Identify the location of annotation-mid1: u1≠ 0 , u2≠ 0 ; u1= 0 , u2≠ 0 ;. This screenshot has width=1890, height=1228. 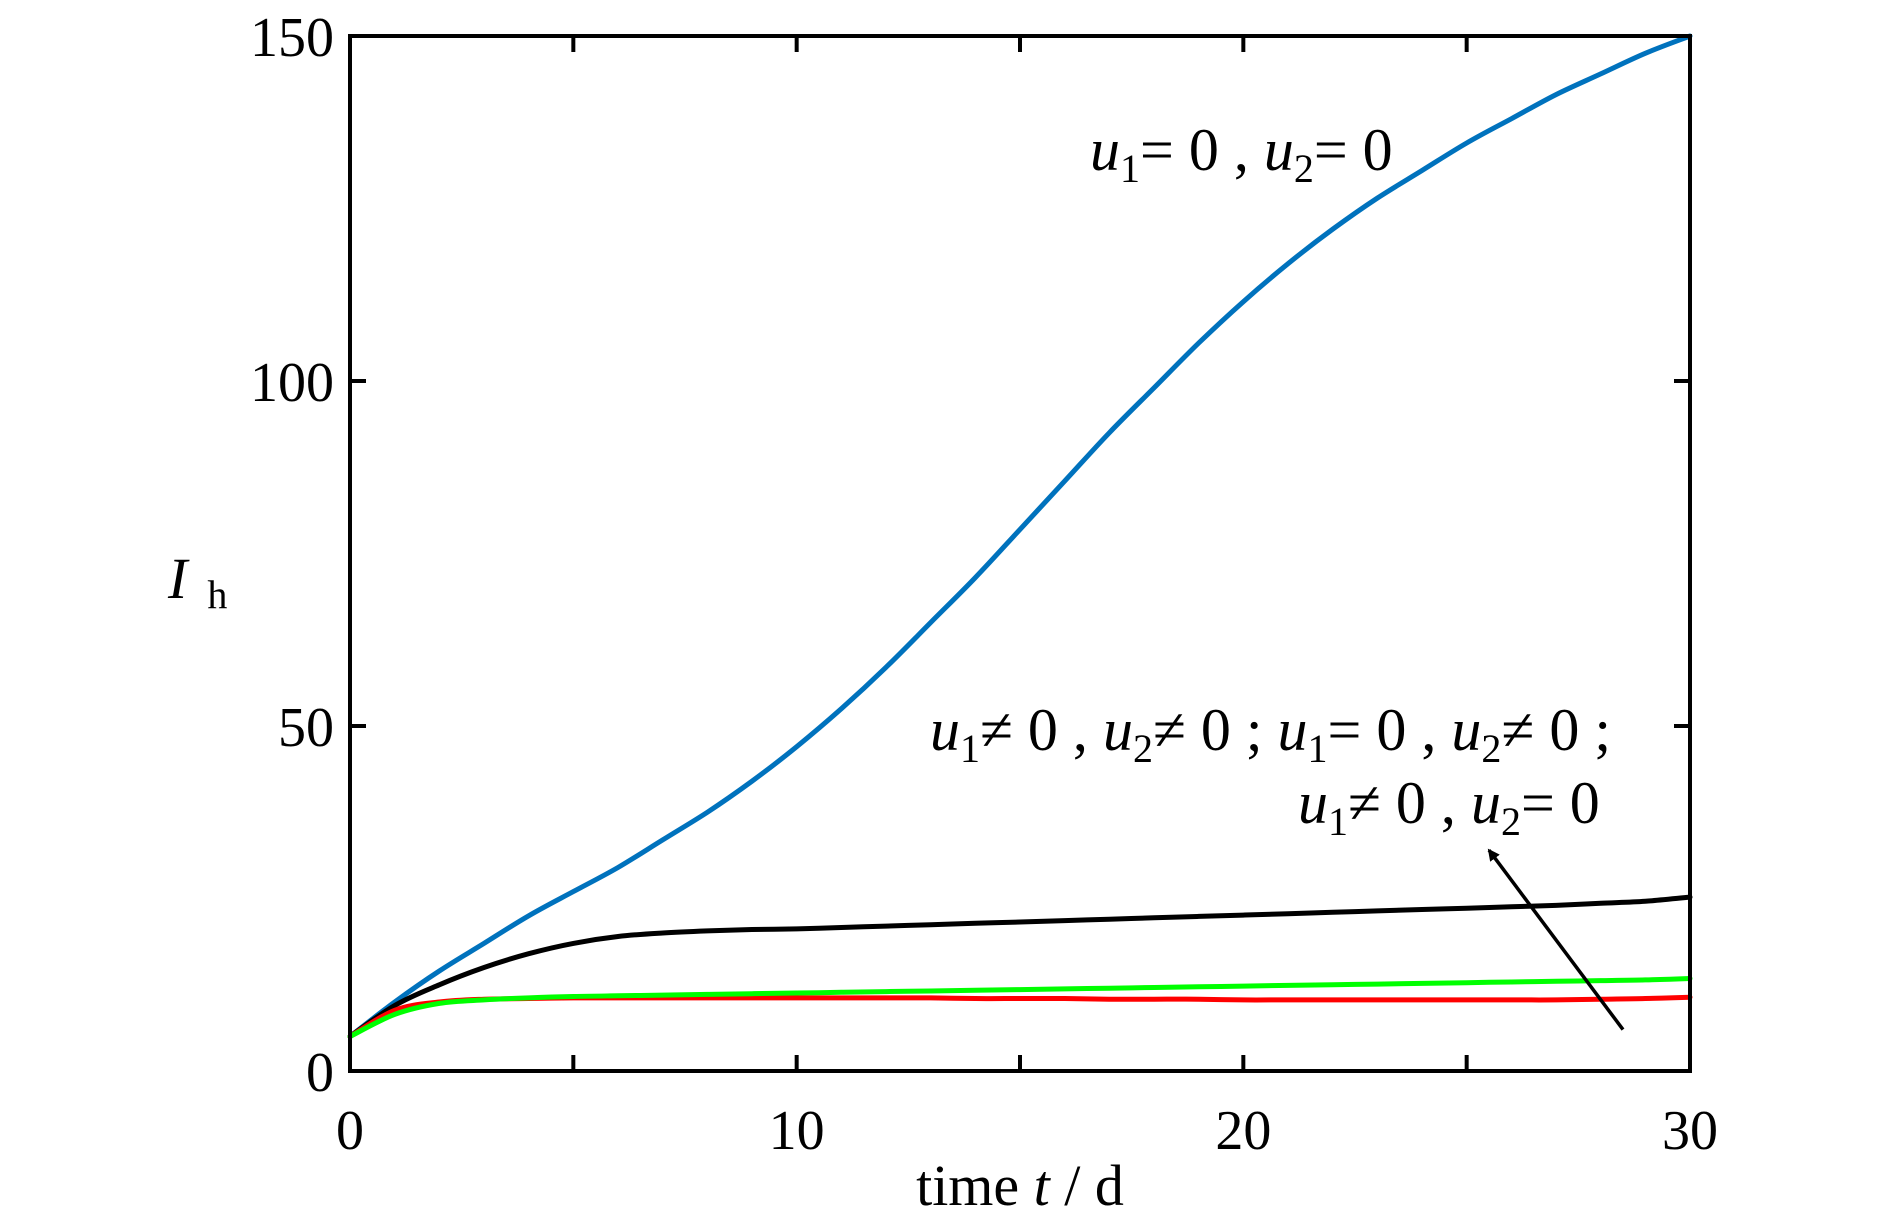
(1270, 734).